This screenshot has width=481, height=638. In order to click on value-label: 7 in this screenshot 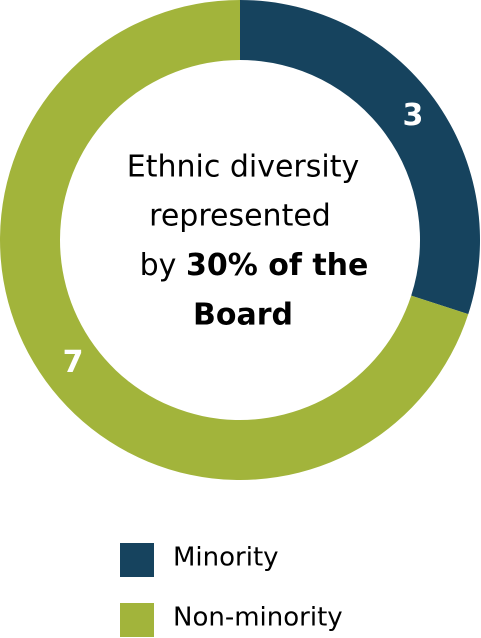, I will do `click(73, 362)`.